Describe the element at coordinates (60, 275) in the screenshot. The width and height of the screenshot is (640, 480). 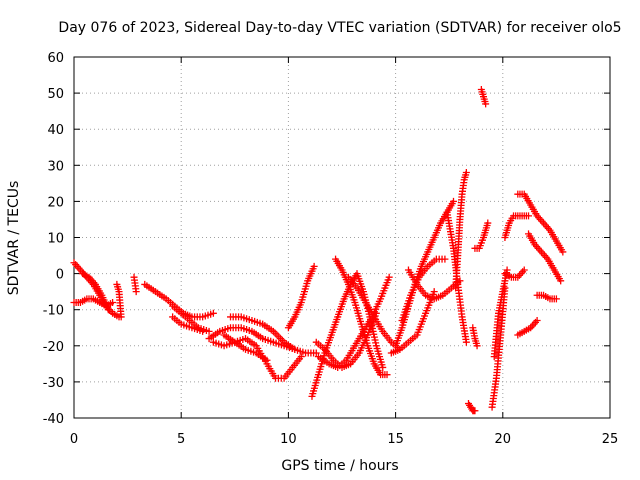
I see `y-tick-label: 0` at that location.